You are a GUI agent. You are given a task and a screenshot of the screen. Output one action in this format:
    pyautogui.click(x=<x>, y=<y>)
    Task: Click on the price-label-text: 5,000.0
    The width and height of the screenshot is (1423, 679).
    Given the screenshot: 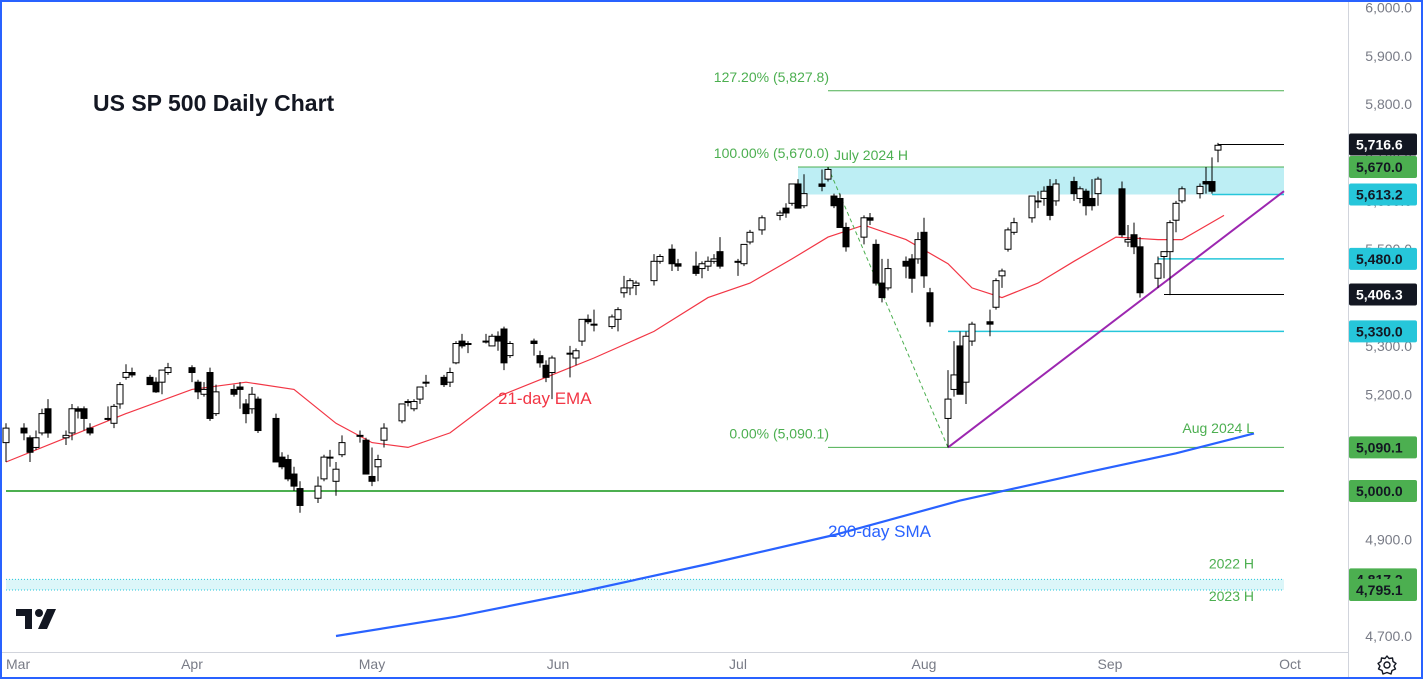 What is the action you would take?
    pyautogui.click(x=1379, y=491)
    